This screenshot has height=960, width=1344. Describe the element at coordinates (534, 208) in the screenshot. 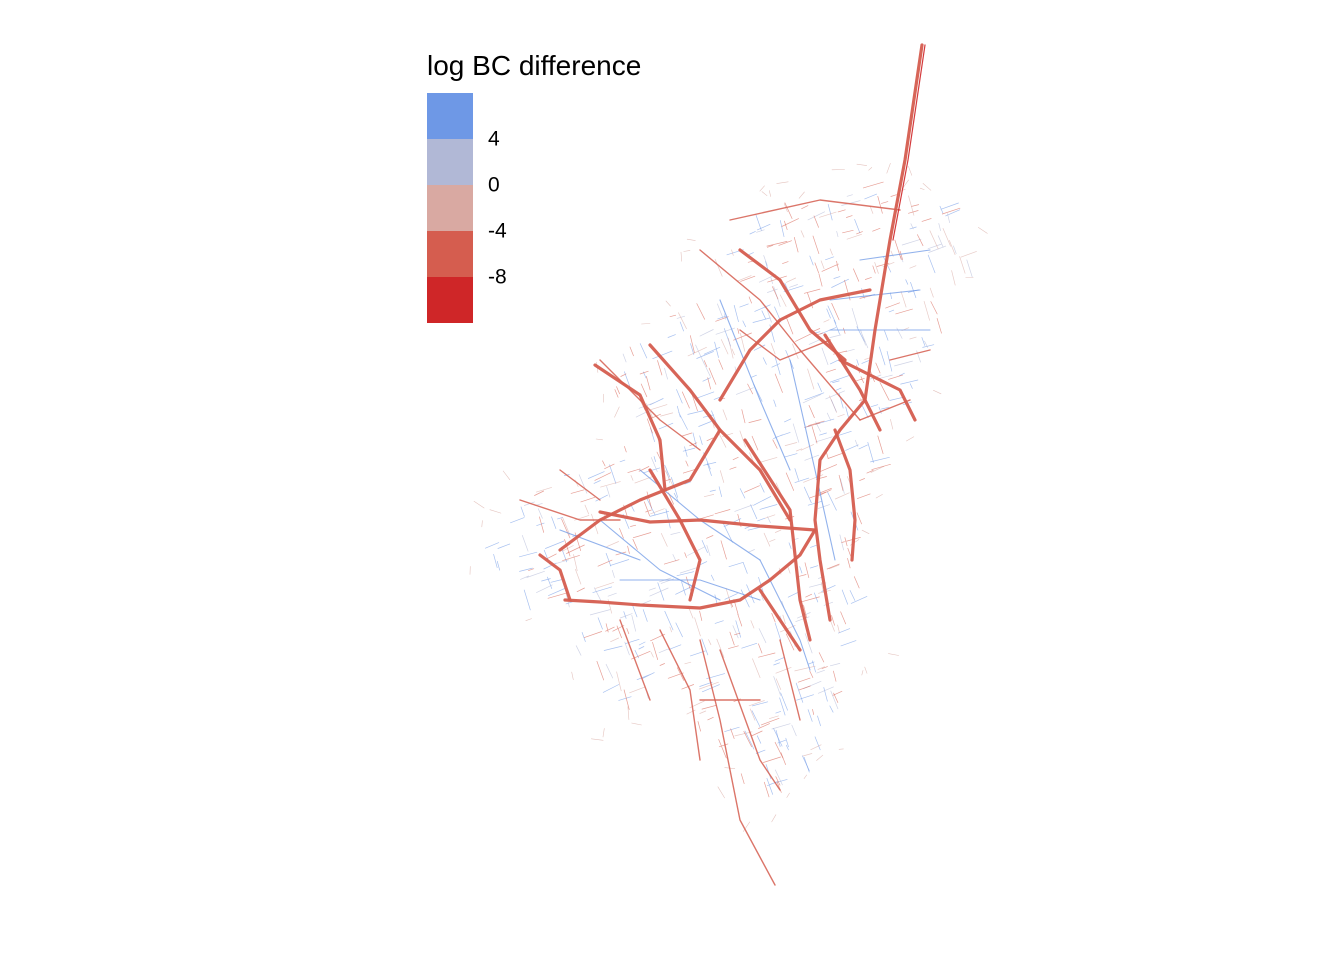

I see `legend-body: 4 0 -4 -8` at that location.